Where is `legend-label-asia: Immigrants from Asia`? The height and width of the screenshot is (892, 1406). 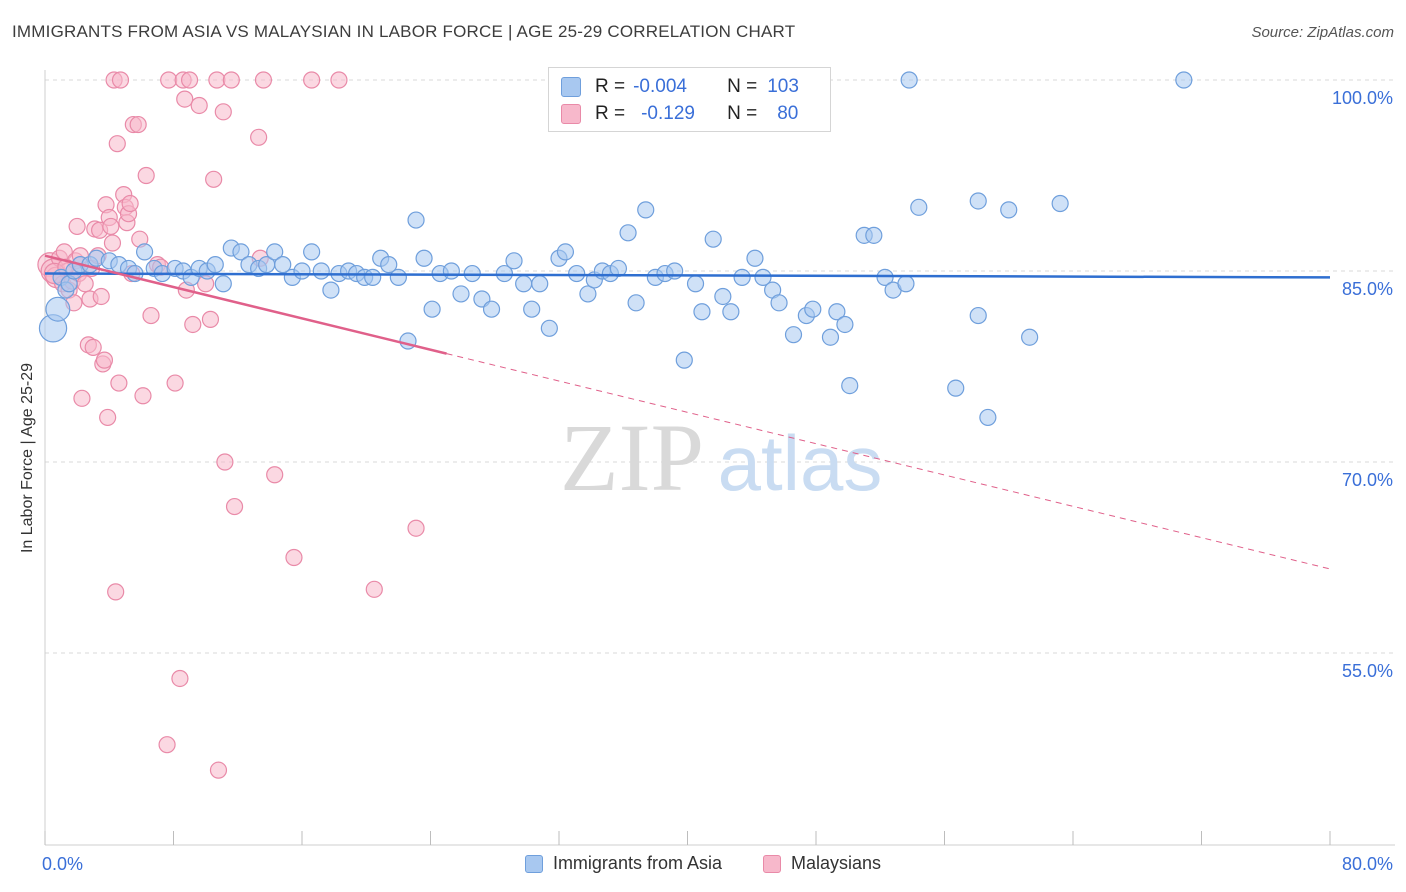 legend-label-asia: Immigrants from Asia is located at coordinates (637, 863).